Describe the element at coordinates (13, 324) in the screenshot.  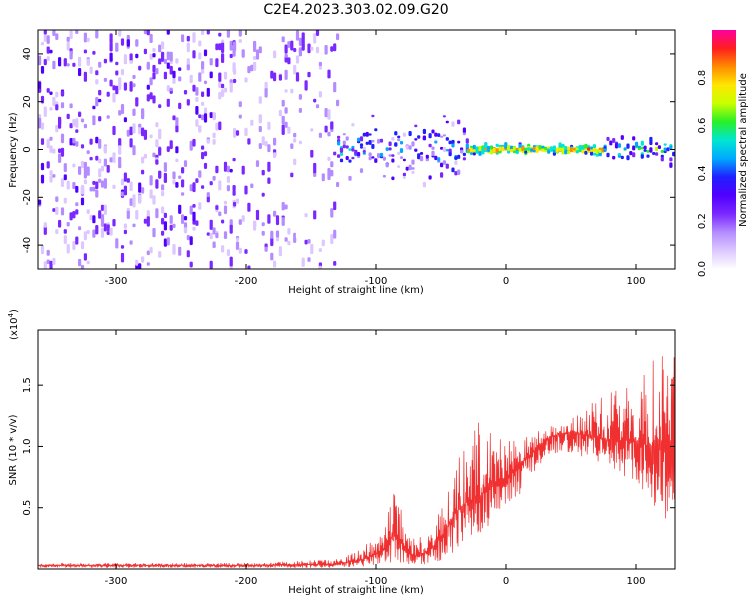
I see `snr-scale-factor: (x104)` at that location.